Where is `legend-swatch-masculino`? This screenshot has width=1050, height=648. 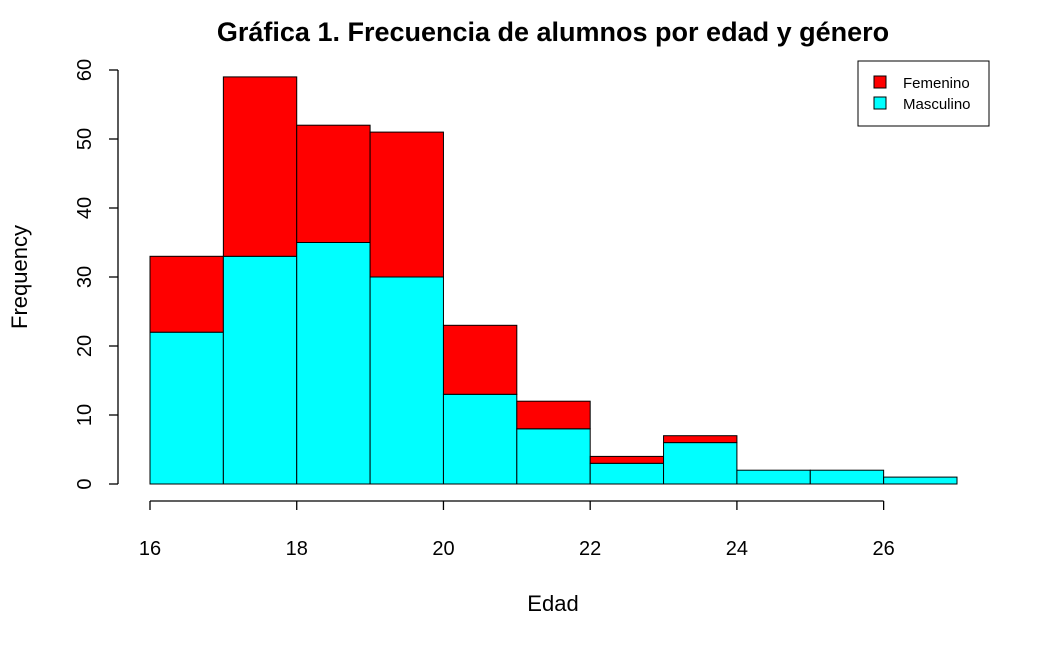 legend-swatch-masculino is located at coordinates (880, 103).